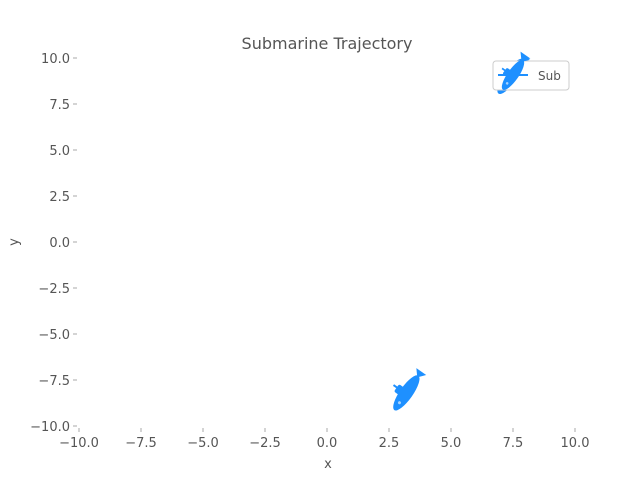 This screenshot has height=480, width=640. I want to click on x-tick-label: 7.5, so click(513, 443).